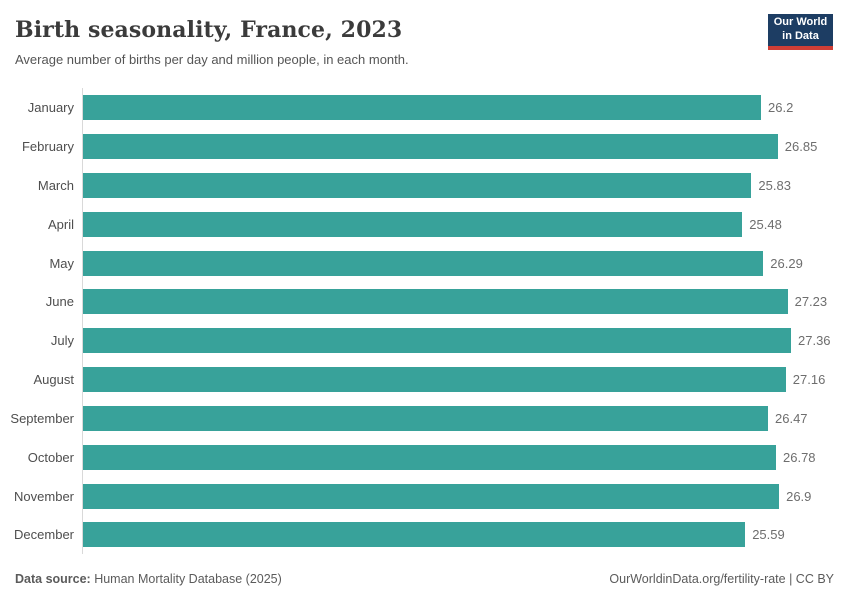  I want to click on bar-track: 27.36, so click(466, 341).